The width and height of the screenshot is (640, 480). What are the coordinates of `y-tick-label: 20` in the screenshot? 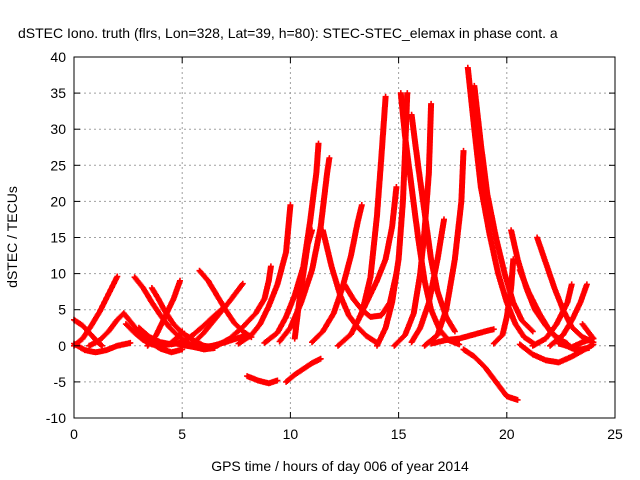 It's located at (58, 201).